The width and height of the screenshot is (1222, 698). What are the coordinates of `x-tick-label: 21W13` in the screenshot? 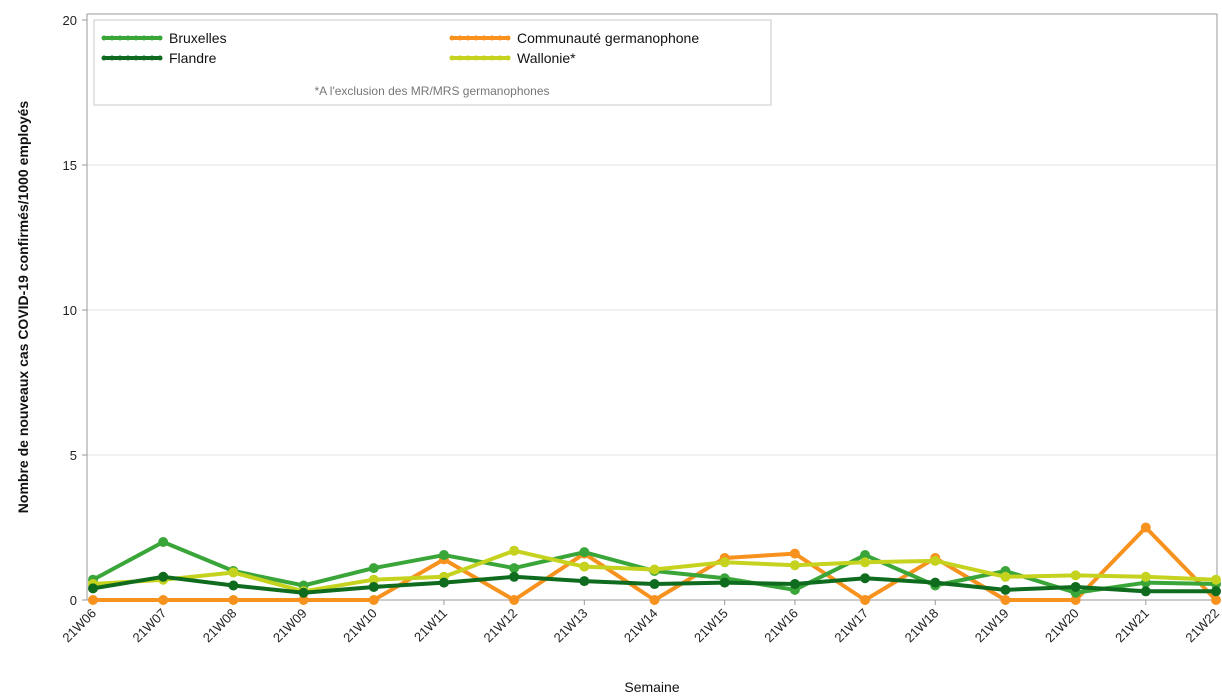 It's located at (571, 626).